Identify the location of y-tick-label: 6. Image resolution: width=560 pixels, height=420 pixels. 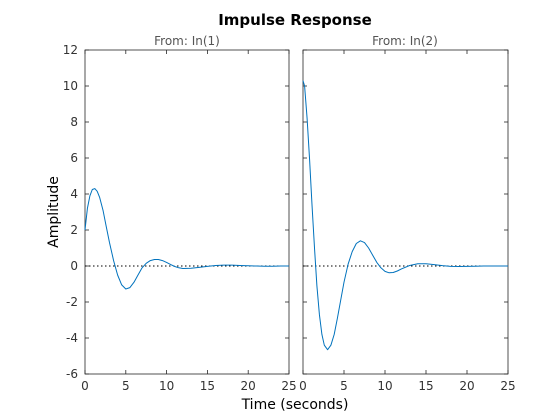
(74, 158).